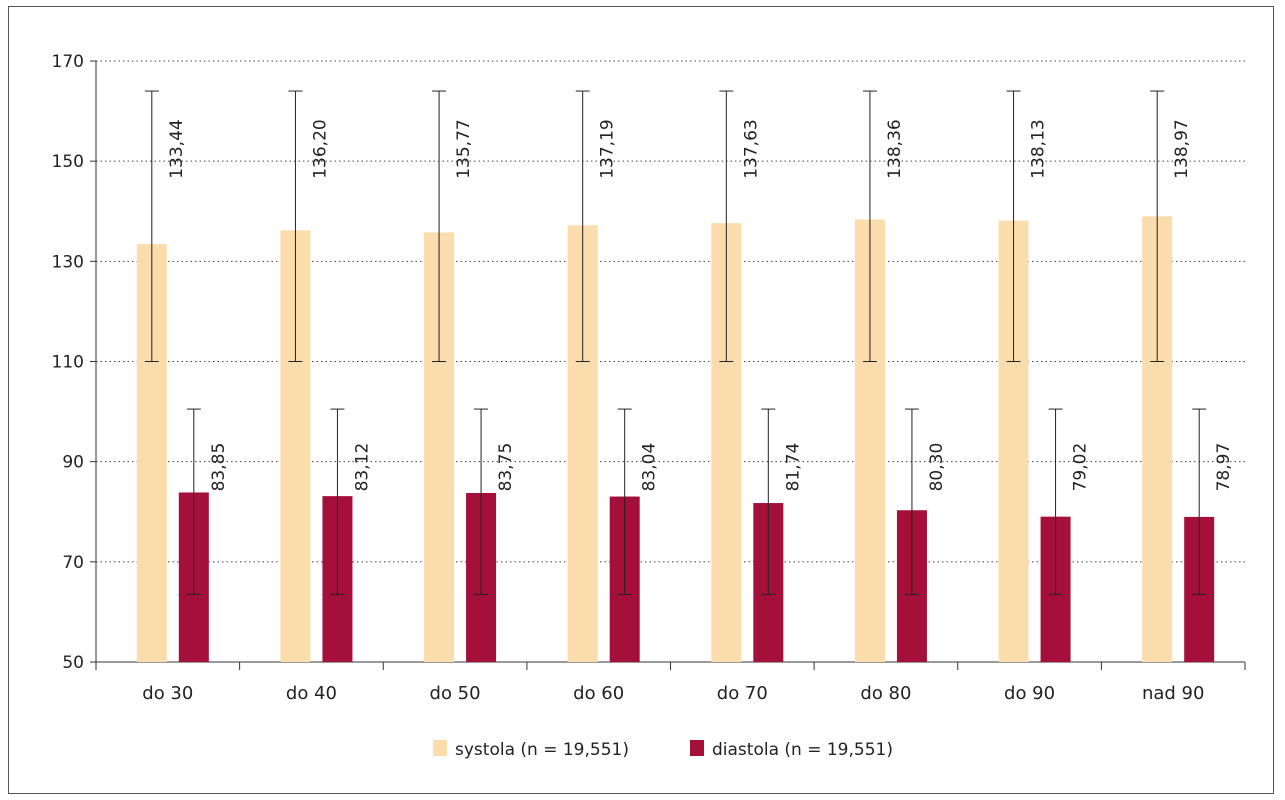 The width and height of the screenshot is (1285, 800). Describe the element at coordinates (1081, 467) in the screenshot. I see `data-label: 79,02` at that location.